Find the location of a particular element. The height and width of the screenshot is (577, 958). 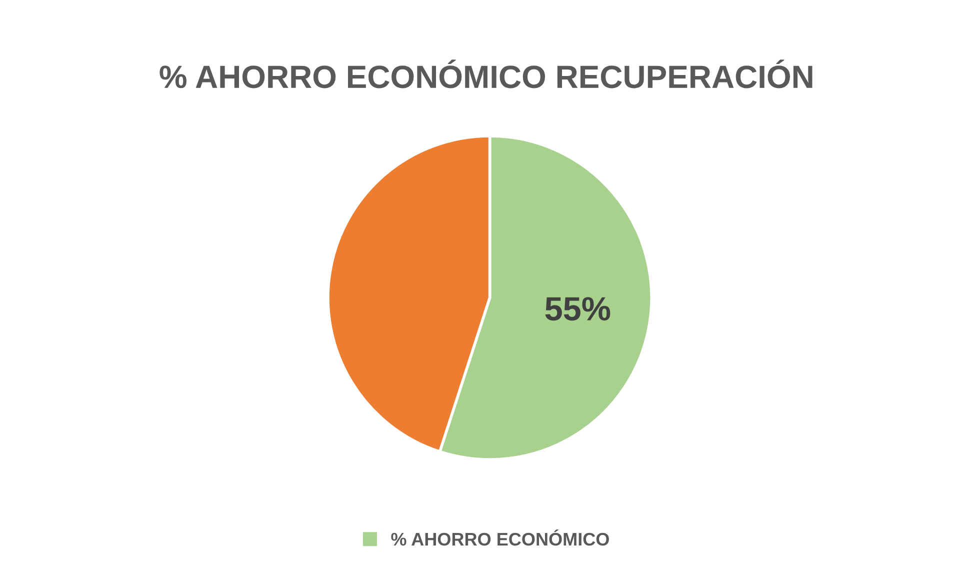

chart-title: % AHORRO ECONÓMICO RECUPERACIÓN is located at coordinates (486, 74).